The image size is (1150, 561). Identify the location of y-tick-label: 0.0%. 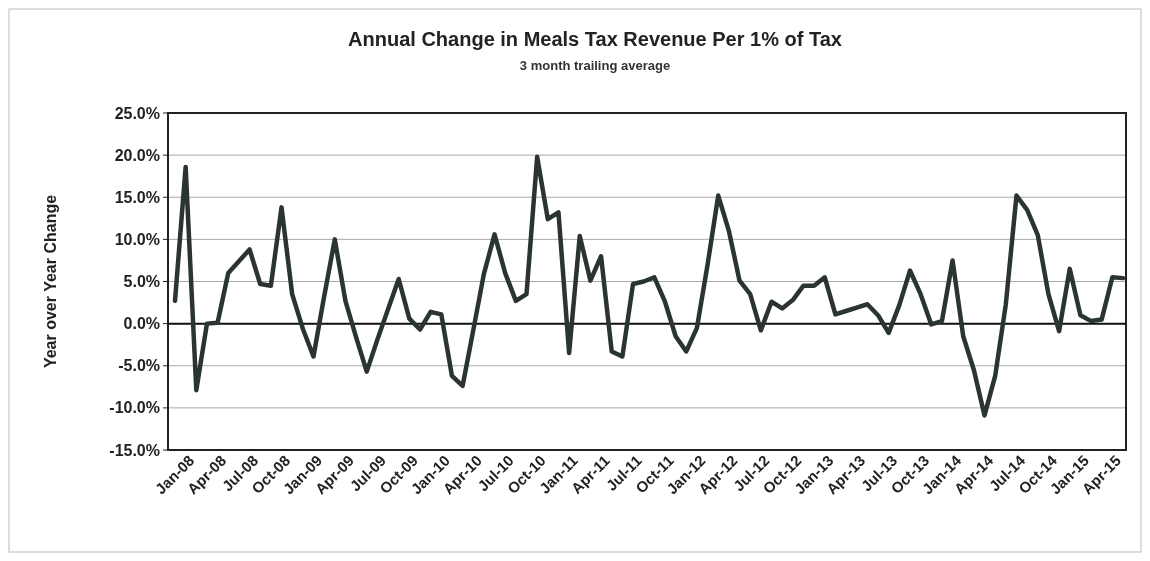
(141, 324).